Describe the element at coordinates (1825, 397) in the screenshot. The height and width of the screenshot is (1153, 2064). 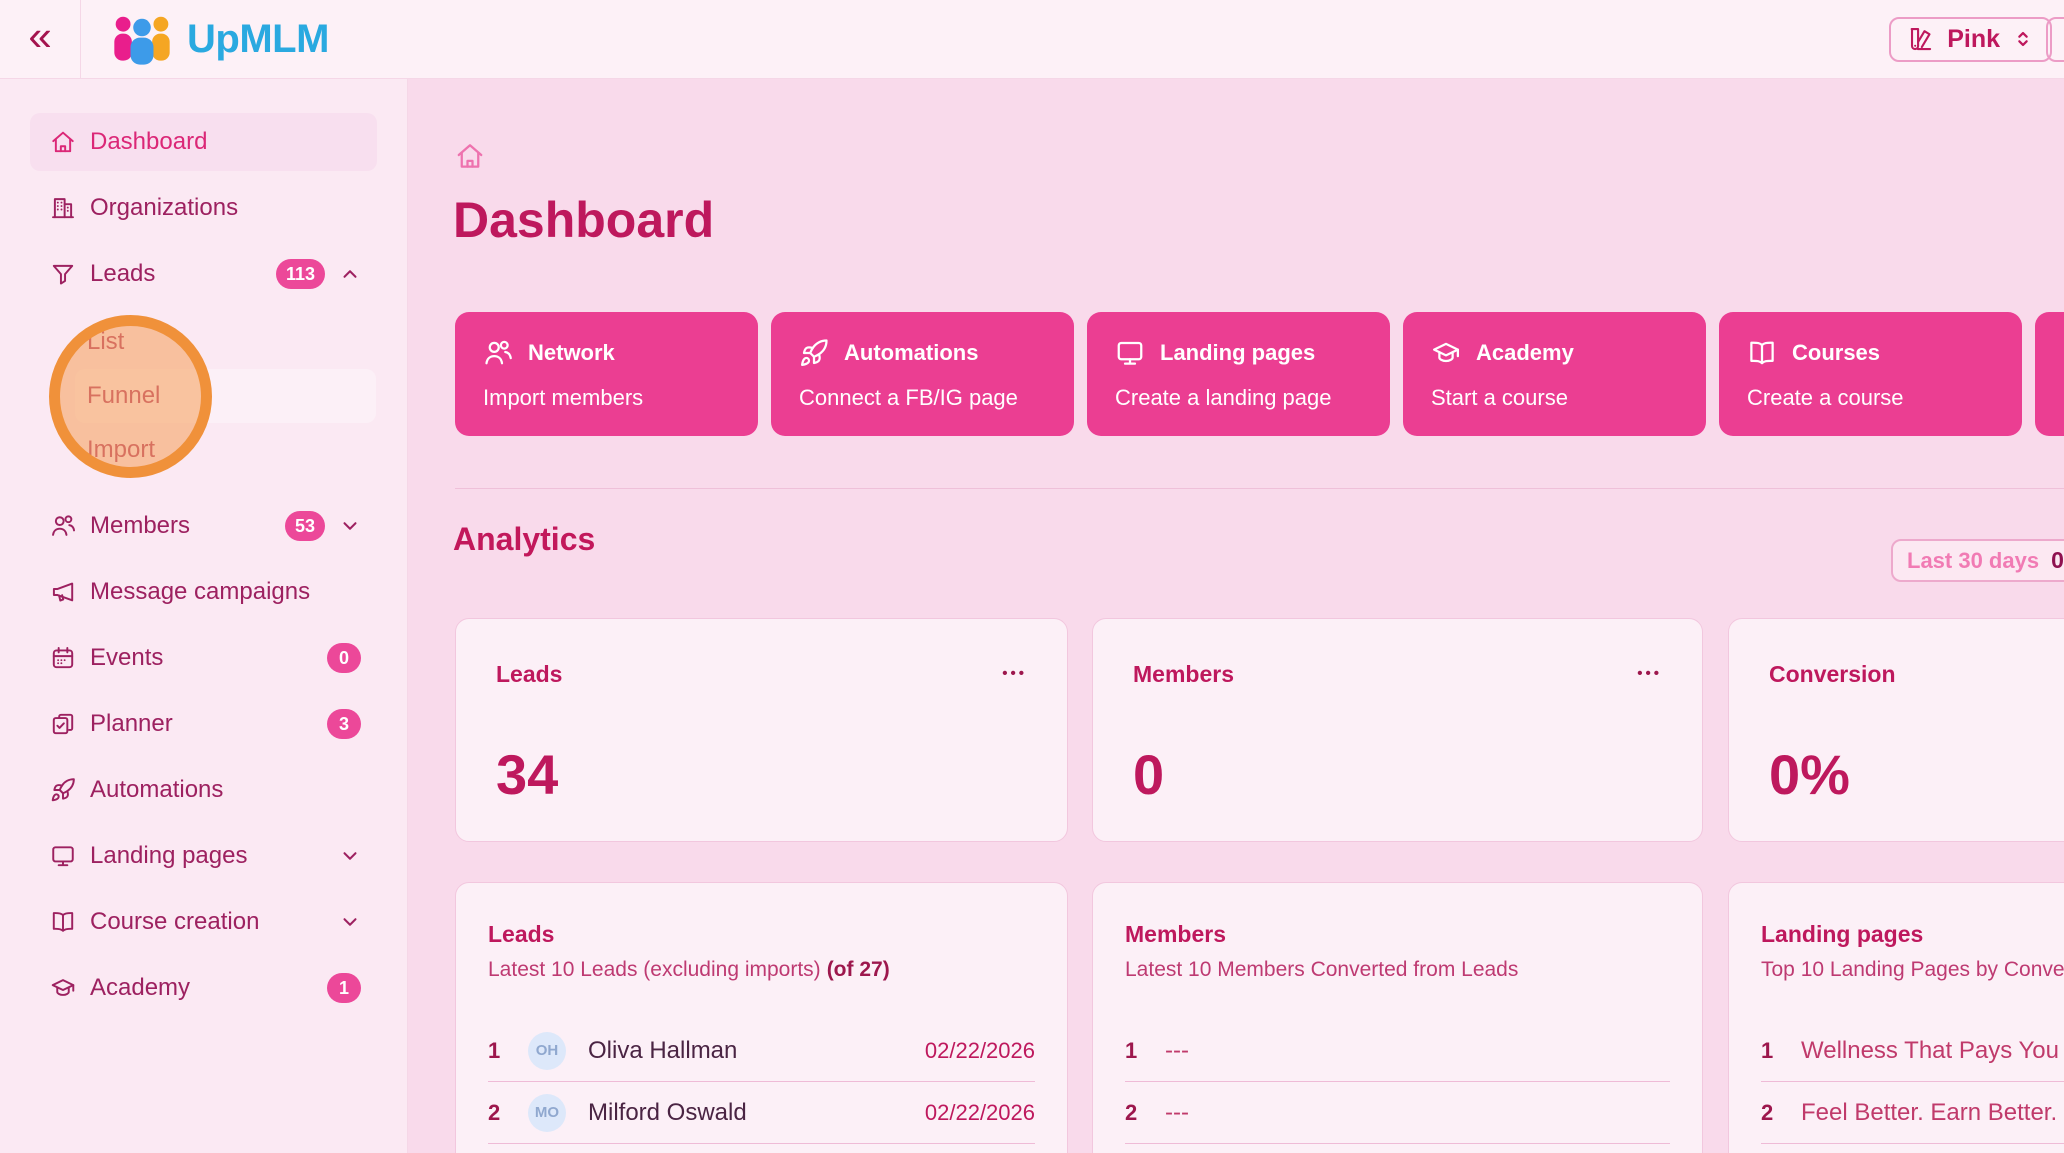
I see `quick-action-subtitle: Create a course` at that location.